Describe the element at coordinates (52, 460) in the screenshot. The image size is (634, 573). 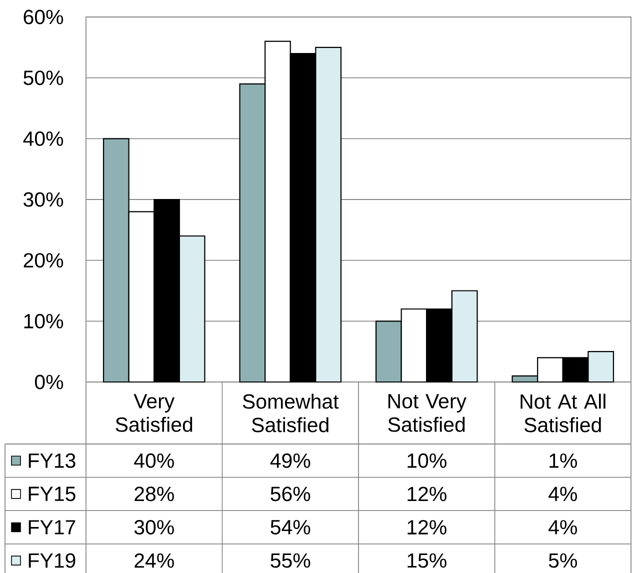
I see `legend-label: FY13` at that location.